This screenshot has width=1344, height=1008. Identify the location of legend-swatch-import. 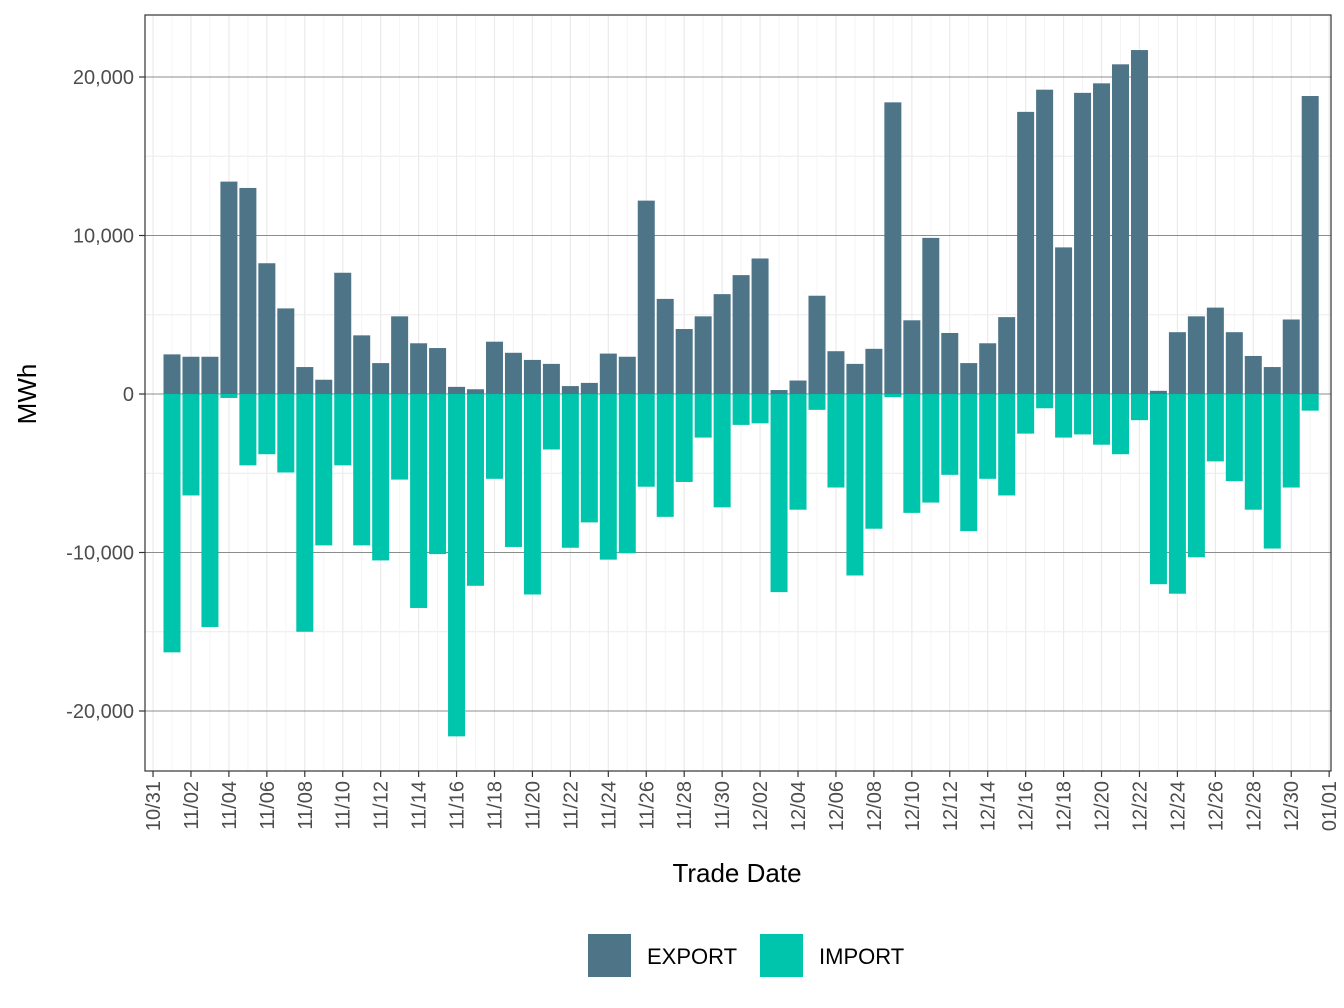
(781, 955).